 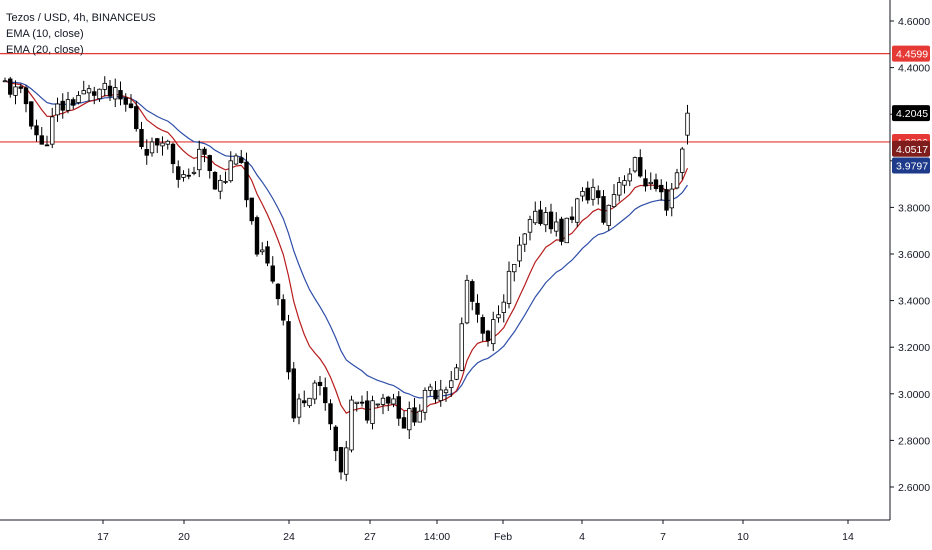 I want to click on time-axis: 17 20 24 27 14:00 Feb 4 7 10 14, so click(x=445, y=531).